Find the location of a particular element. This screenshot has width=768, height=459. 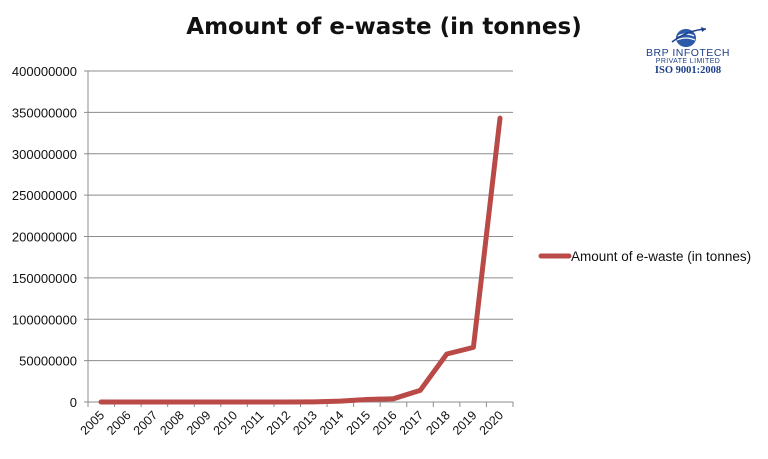

y-tick-label: 50000000 is located at coordinates (48, 361).